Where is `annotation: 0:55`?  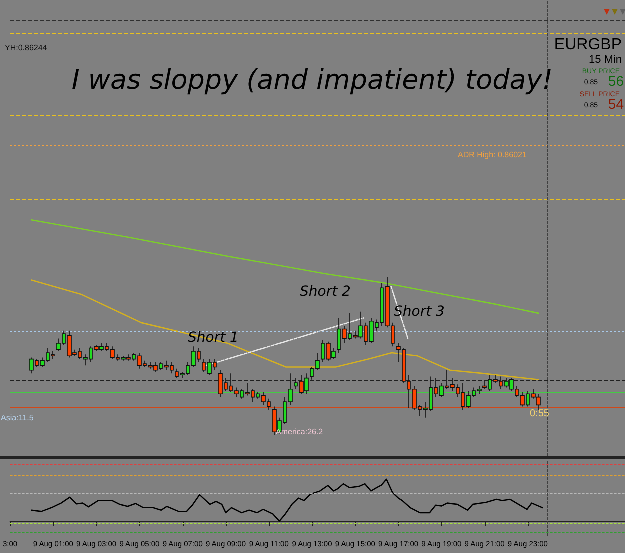 annotation: 0:55 is located at coordinates (540, 414).